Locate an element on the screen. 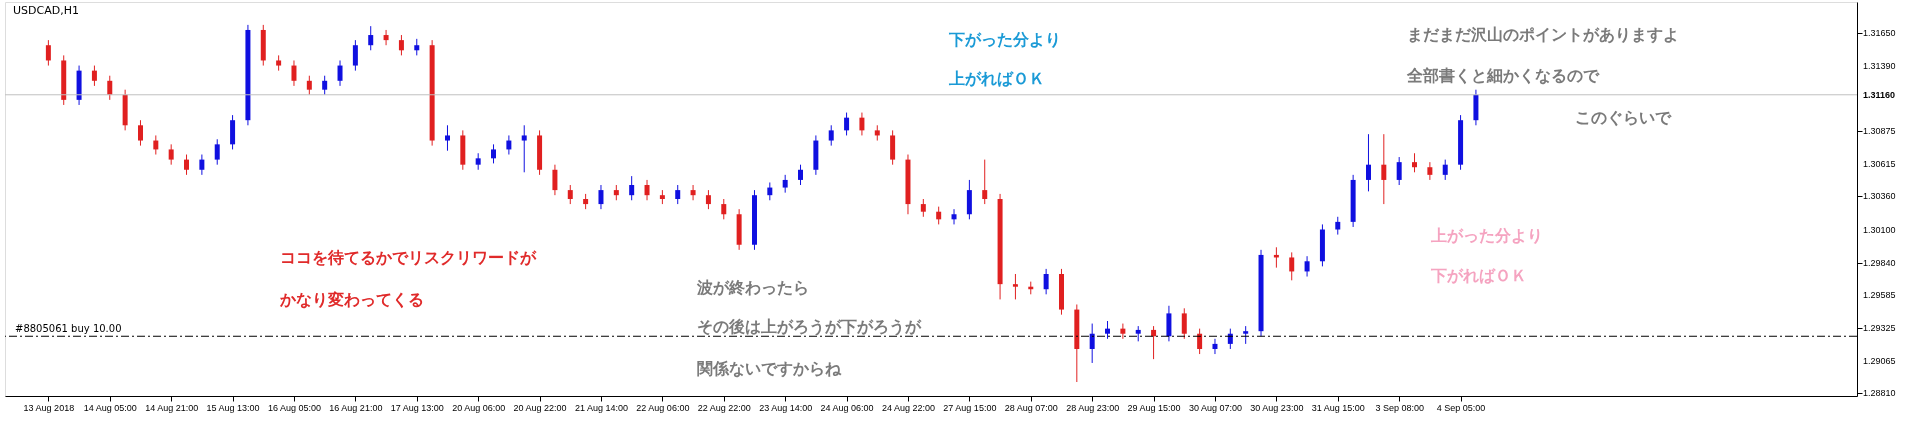 The height and width of the screenshot is (425, 1908). x-tick-label: 23 Aug 14:00 is located at coordinates (786, 407).